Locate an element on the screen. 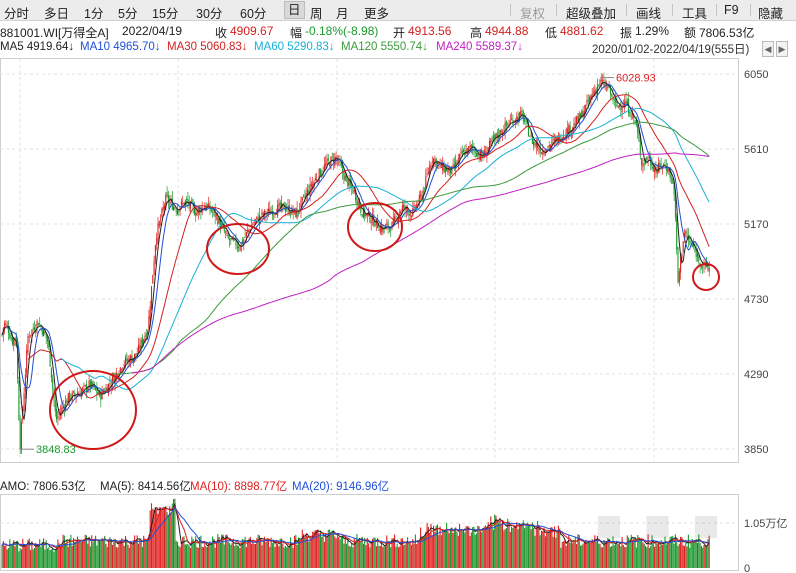 Image resolution: width=796 pixels, height=573 pixels. period-tab-3: 5分 is located at coordinates (128, 14).